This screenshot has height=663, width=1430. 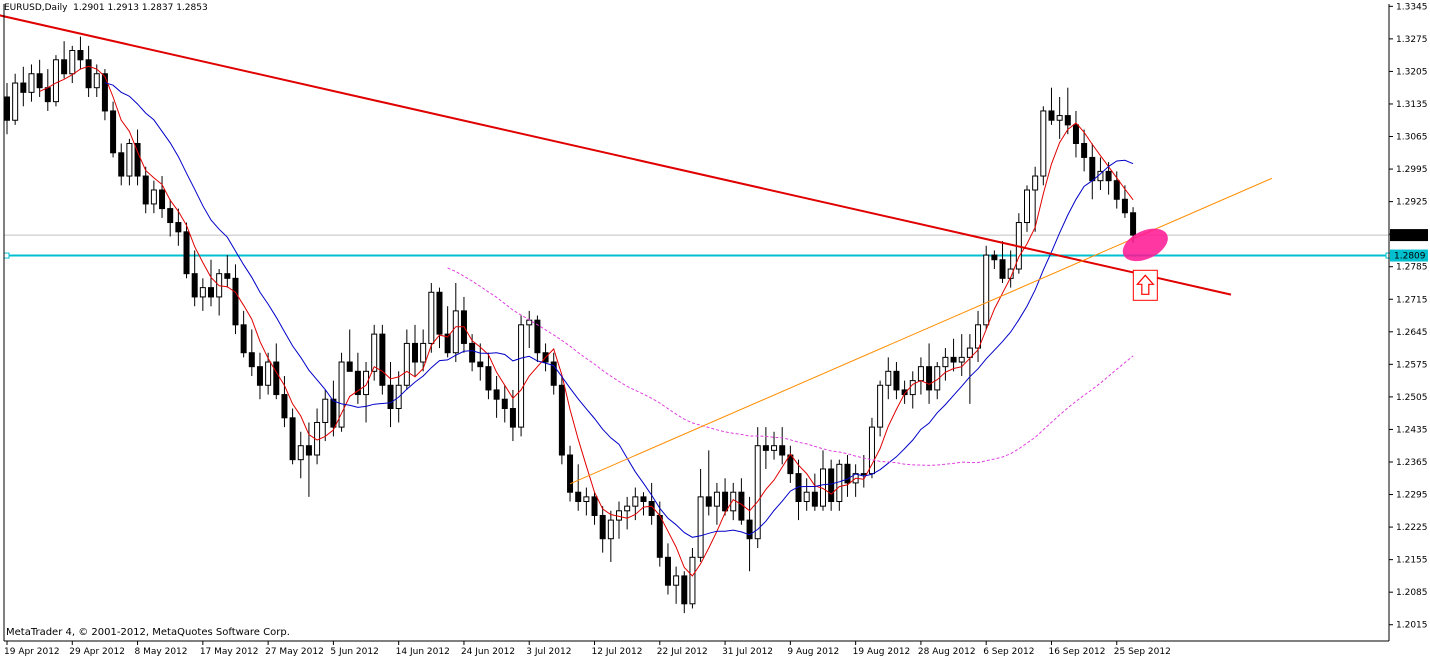 What do you see at coordinates (36, 8) in the screenshot?
I see `symbol-label: EURUSD,Daily` at bounding box center [36, 8].